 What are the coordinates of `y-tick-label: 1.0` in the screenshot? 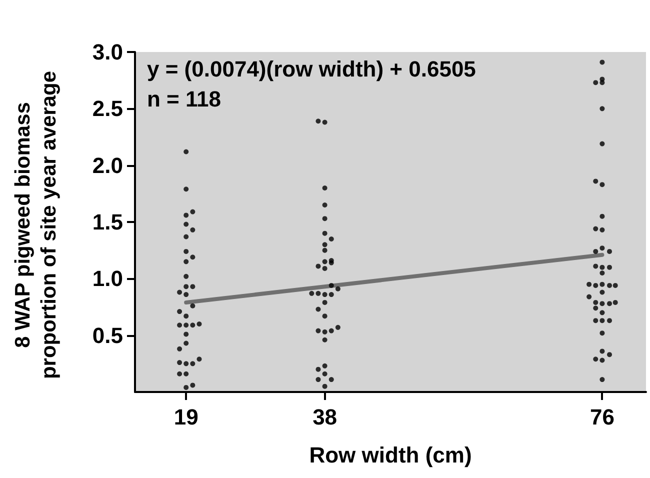 It's located at (107, 279).